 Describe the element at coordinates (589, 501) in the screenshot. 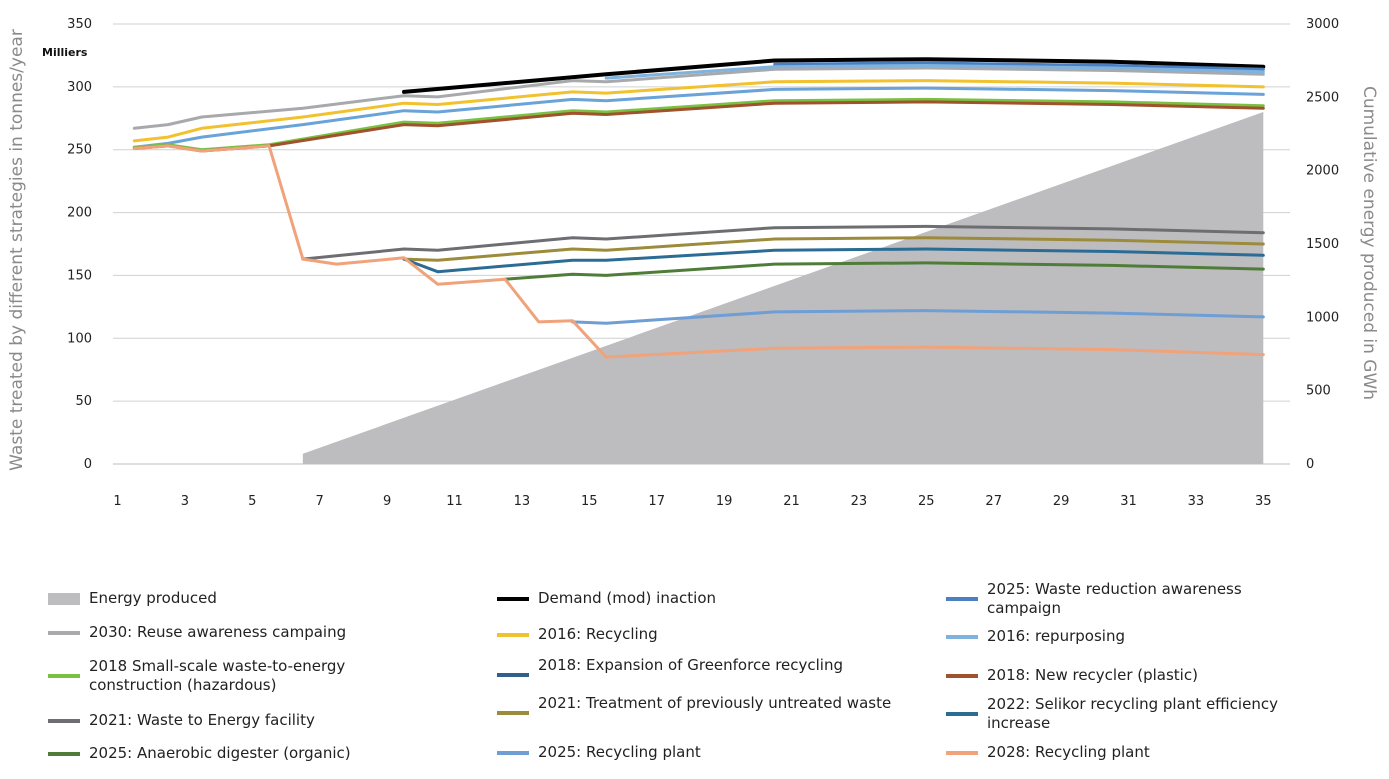

I see `x-tick-label: 15` at that location.